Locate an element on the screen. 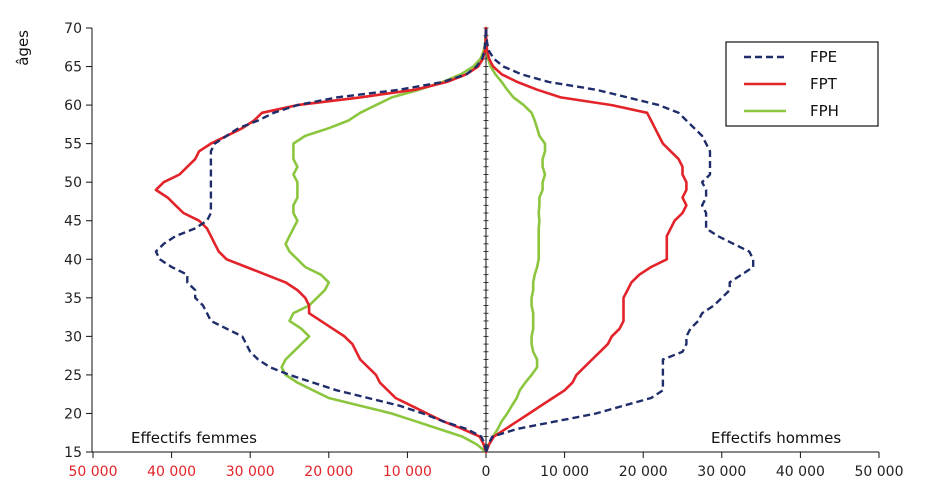  x-tick-label: 0 is located at coordinates (486, 472).